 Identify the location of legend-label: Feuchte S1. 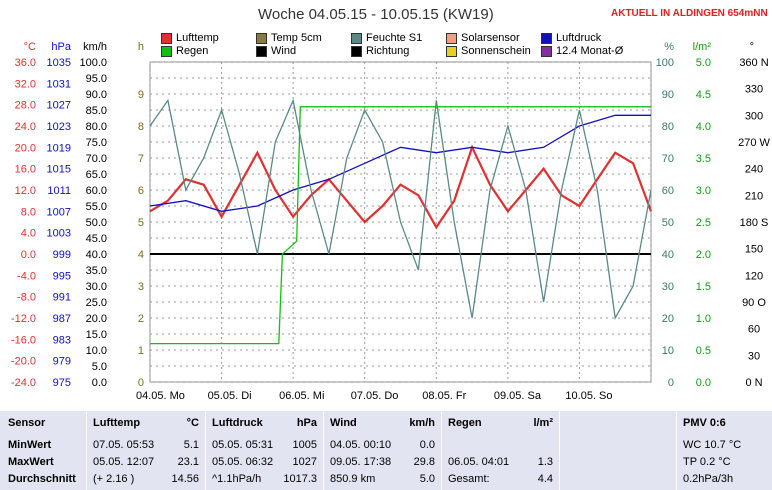
(394, 38).